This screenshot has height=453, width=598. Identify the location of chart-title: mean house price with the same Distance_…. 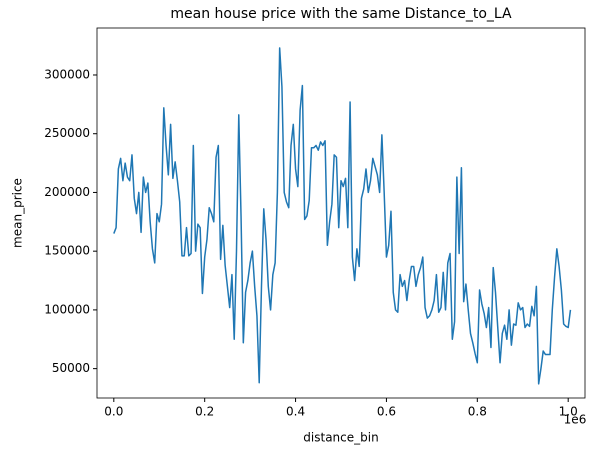
(341, 14).